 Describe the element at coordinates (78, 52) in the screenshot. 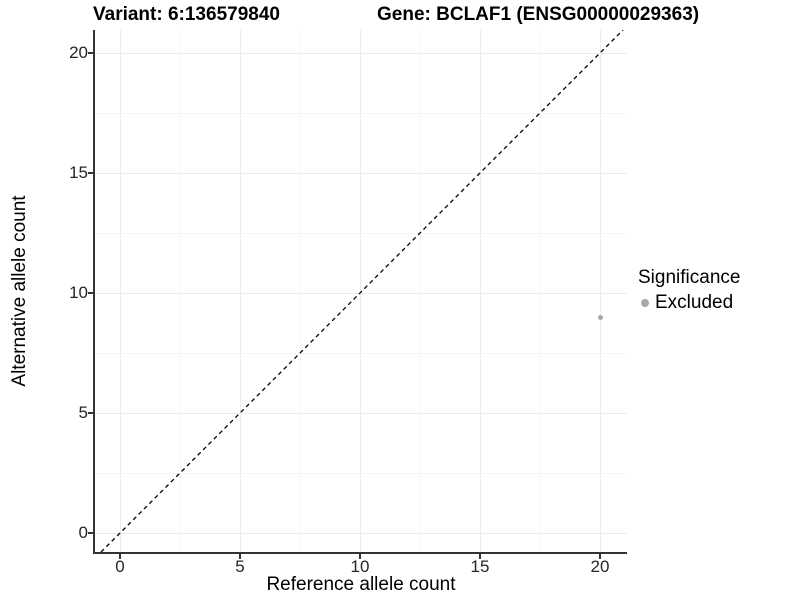

I see `y-tick-label: 20` at that location.